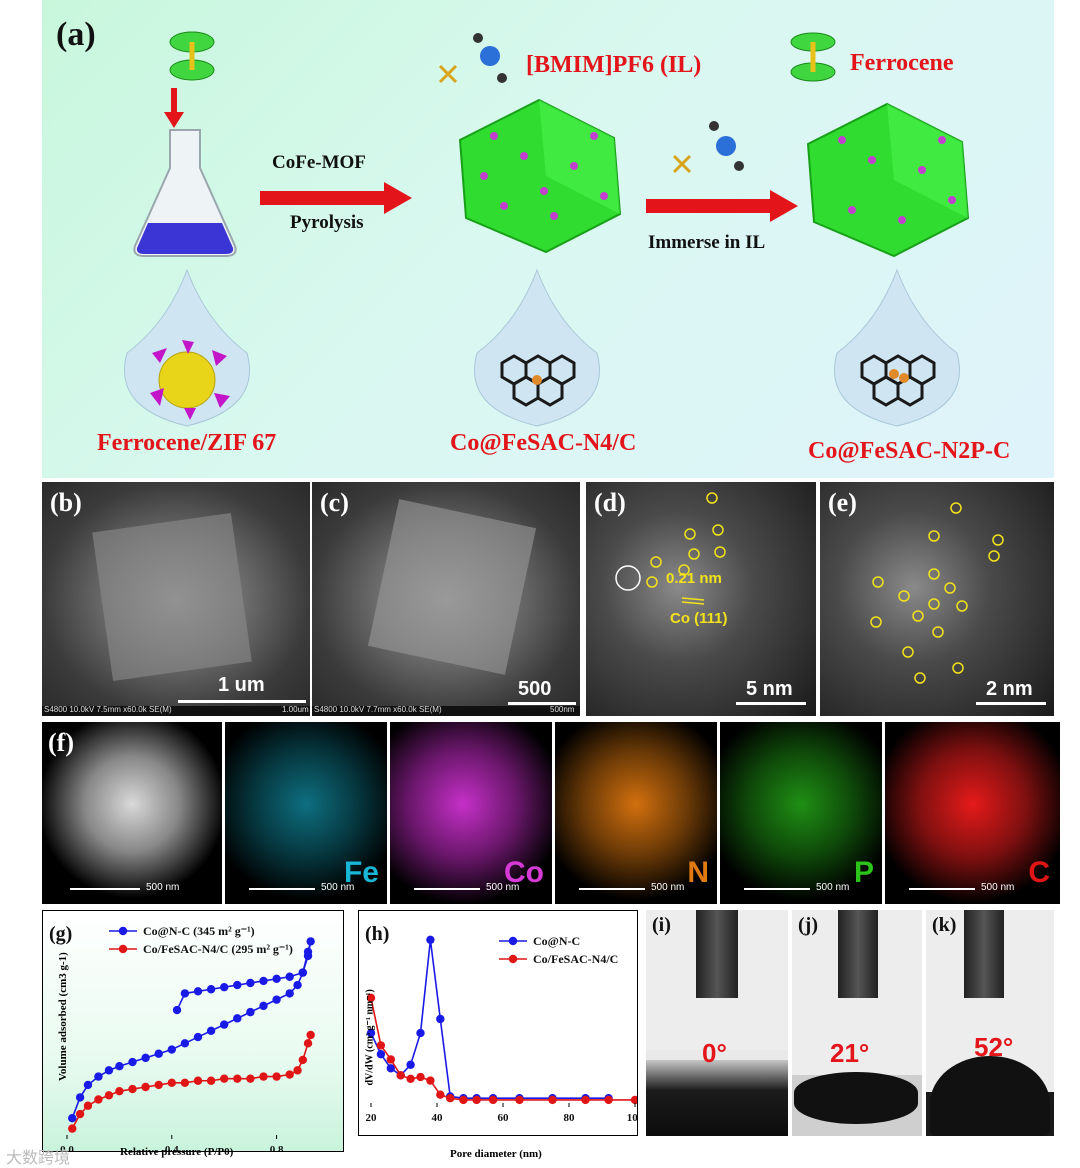  What do you see at coordinates (801, 813) in the screenshot?
I see `eds-map-p: P 500 nm` at bounding box center [801, 813].